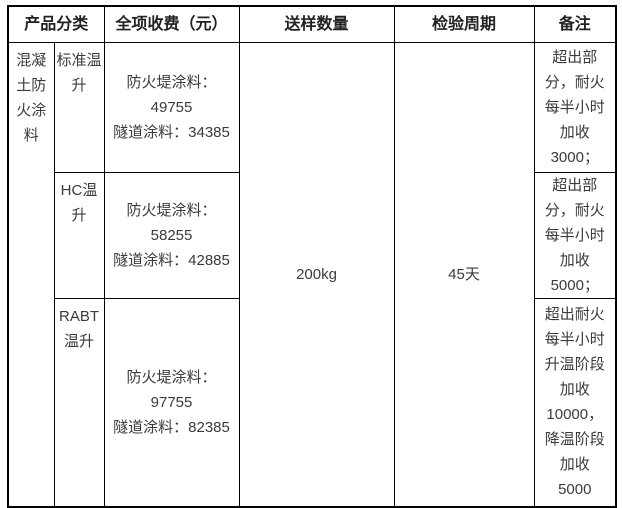 The width and height of the screenshot is (622, 508). I want to click on subtype-cell-standard: 标准温升, so click(79, 107).